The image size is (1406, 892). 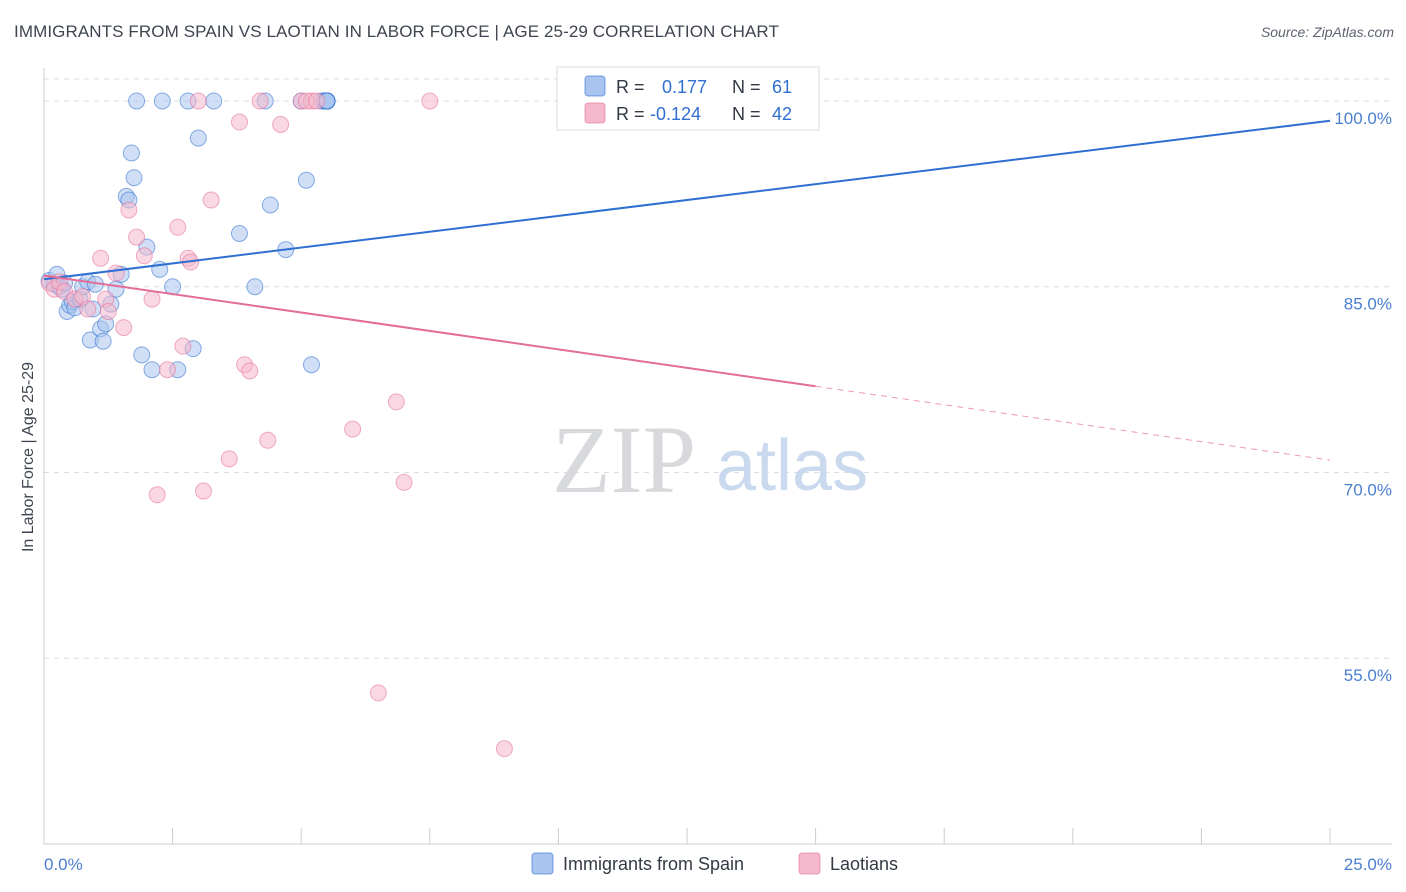 I want to click on legend-r-value-laotians: -0.124, so click(x=675, y=114).